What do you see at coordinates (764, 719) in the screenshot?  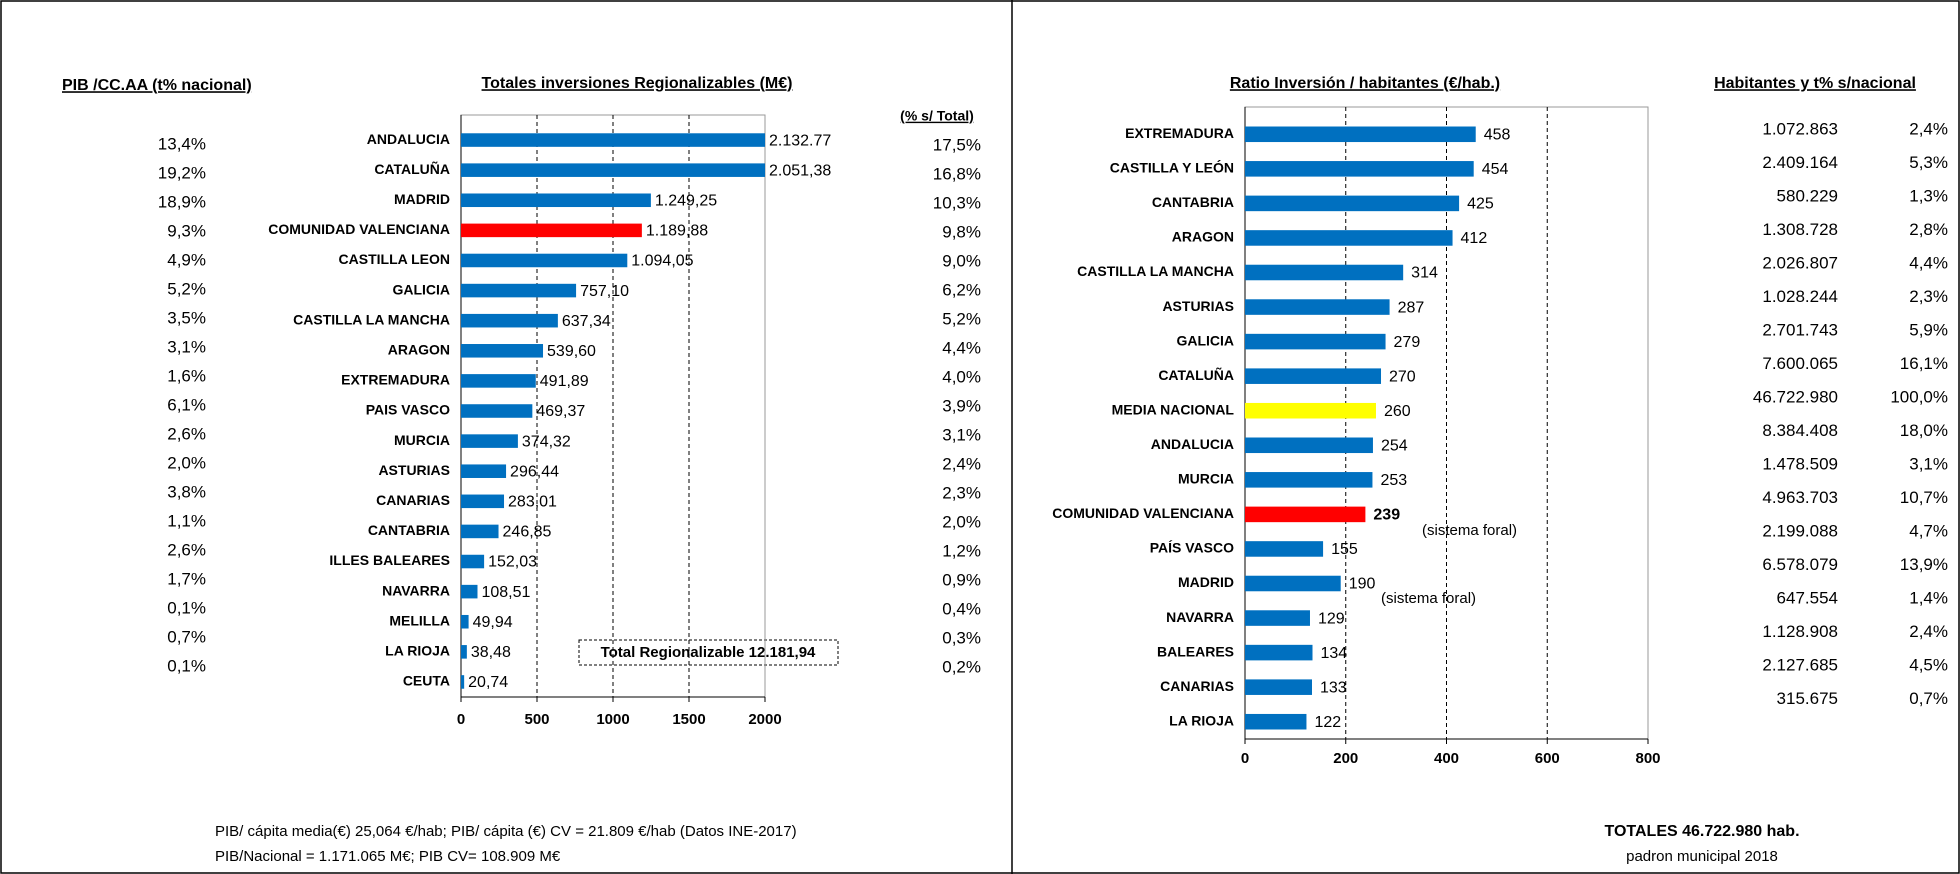 I see `x-tick-label: 2000` at bounding box center [764, 719].